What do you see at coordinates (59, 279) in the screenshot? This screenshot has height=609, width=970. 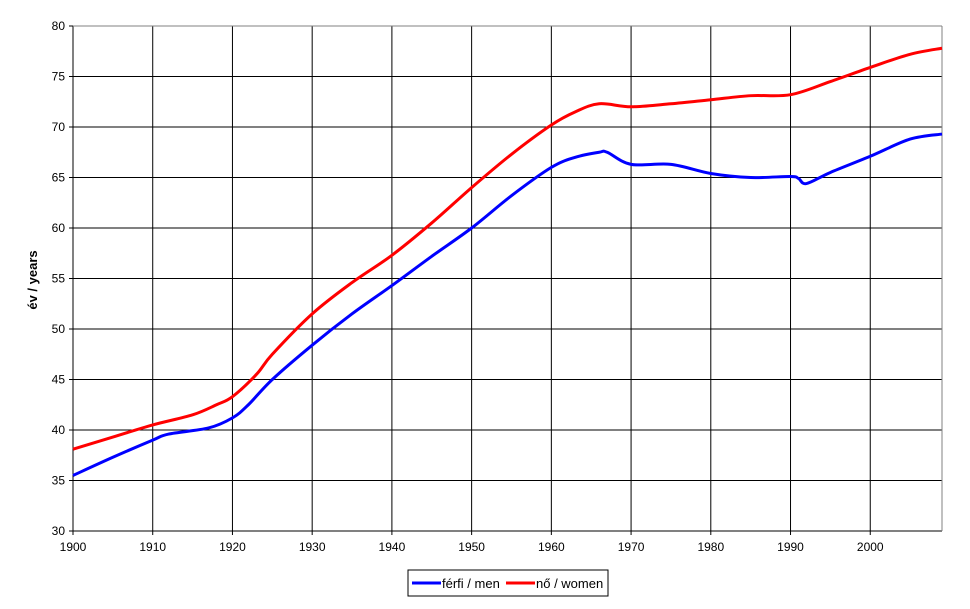 I see `y-tick-label: 55` at bounding box center [59, 279].